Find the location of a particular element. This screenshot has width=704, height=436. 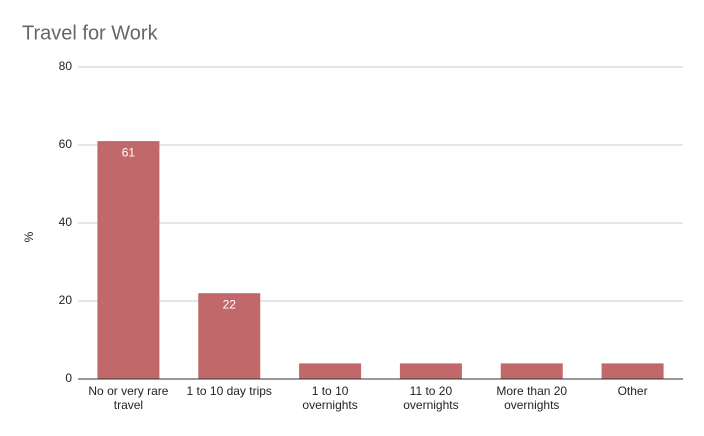

x-tick-label: 11 to 20 overnights is located at coordinates (430, 398).